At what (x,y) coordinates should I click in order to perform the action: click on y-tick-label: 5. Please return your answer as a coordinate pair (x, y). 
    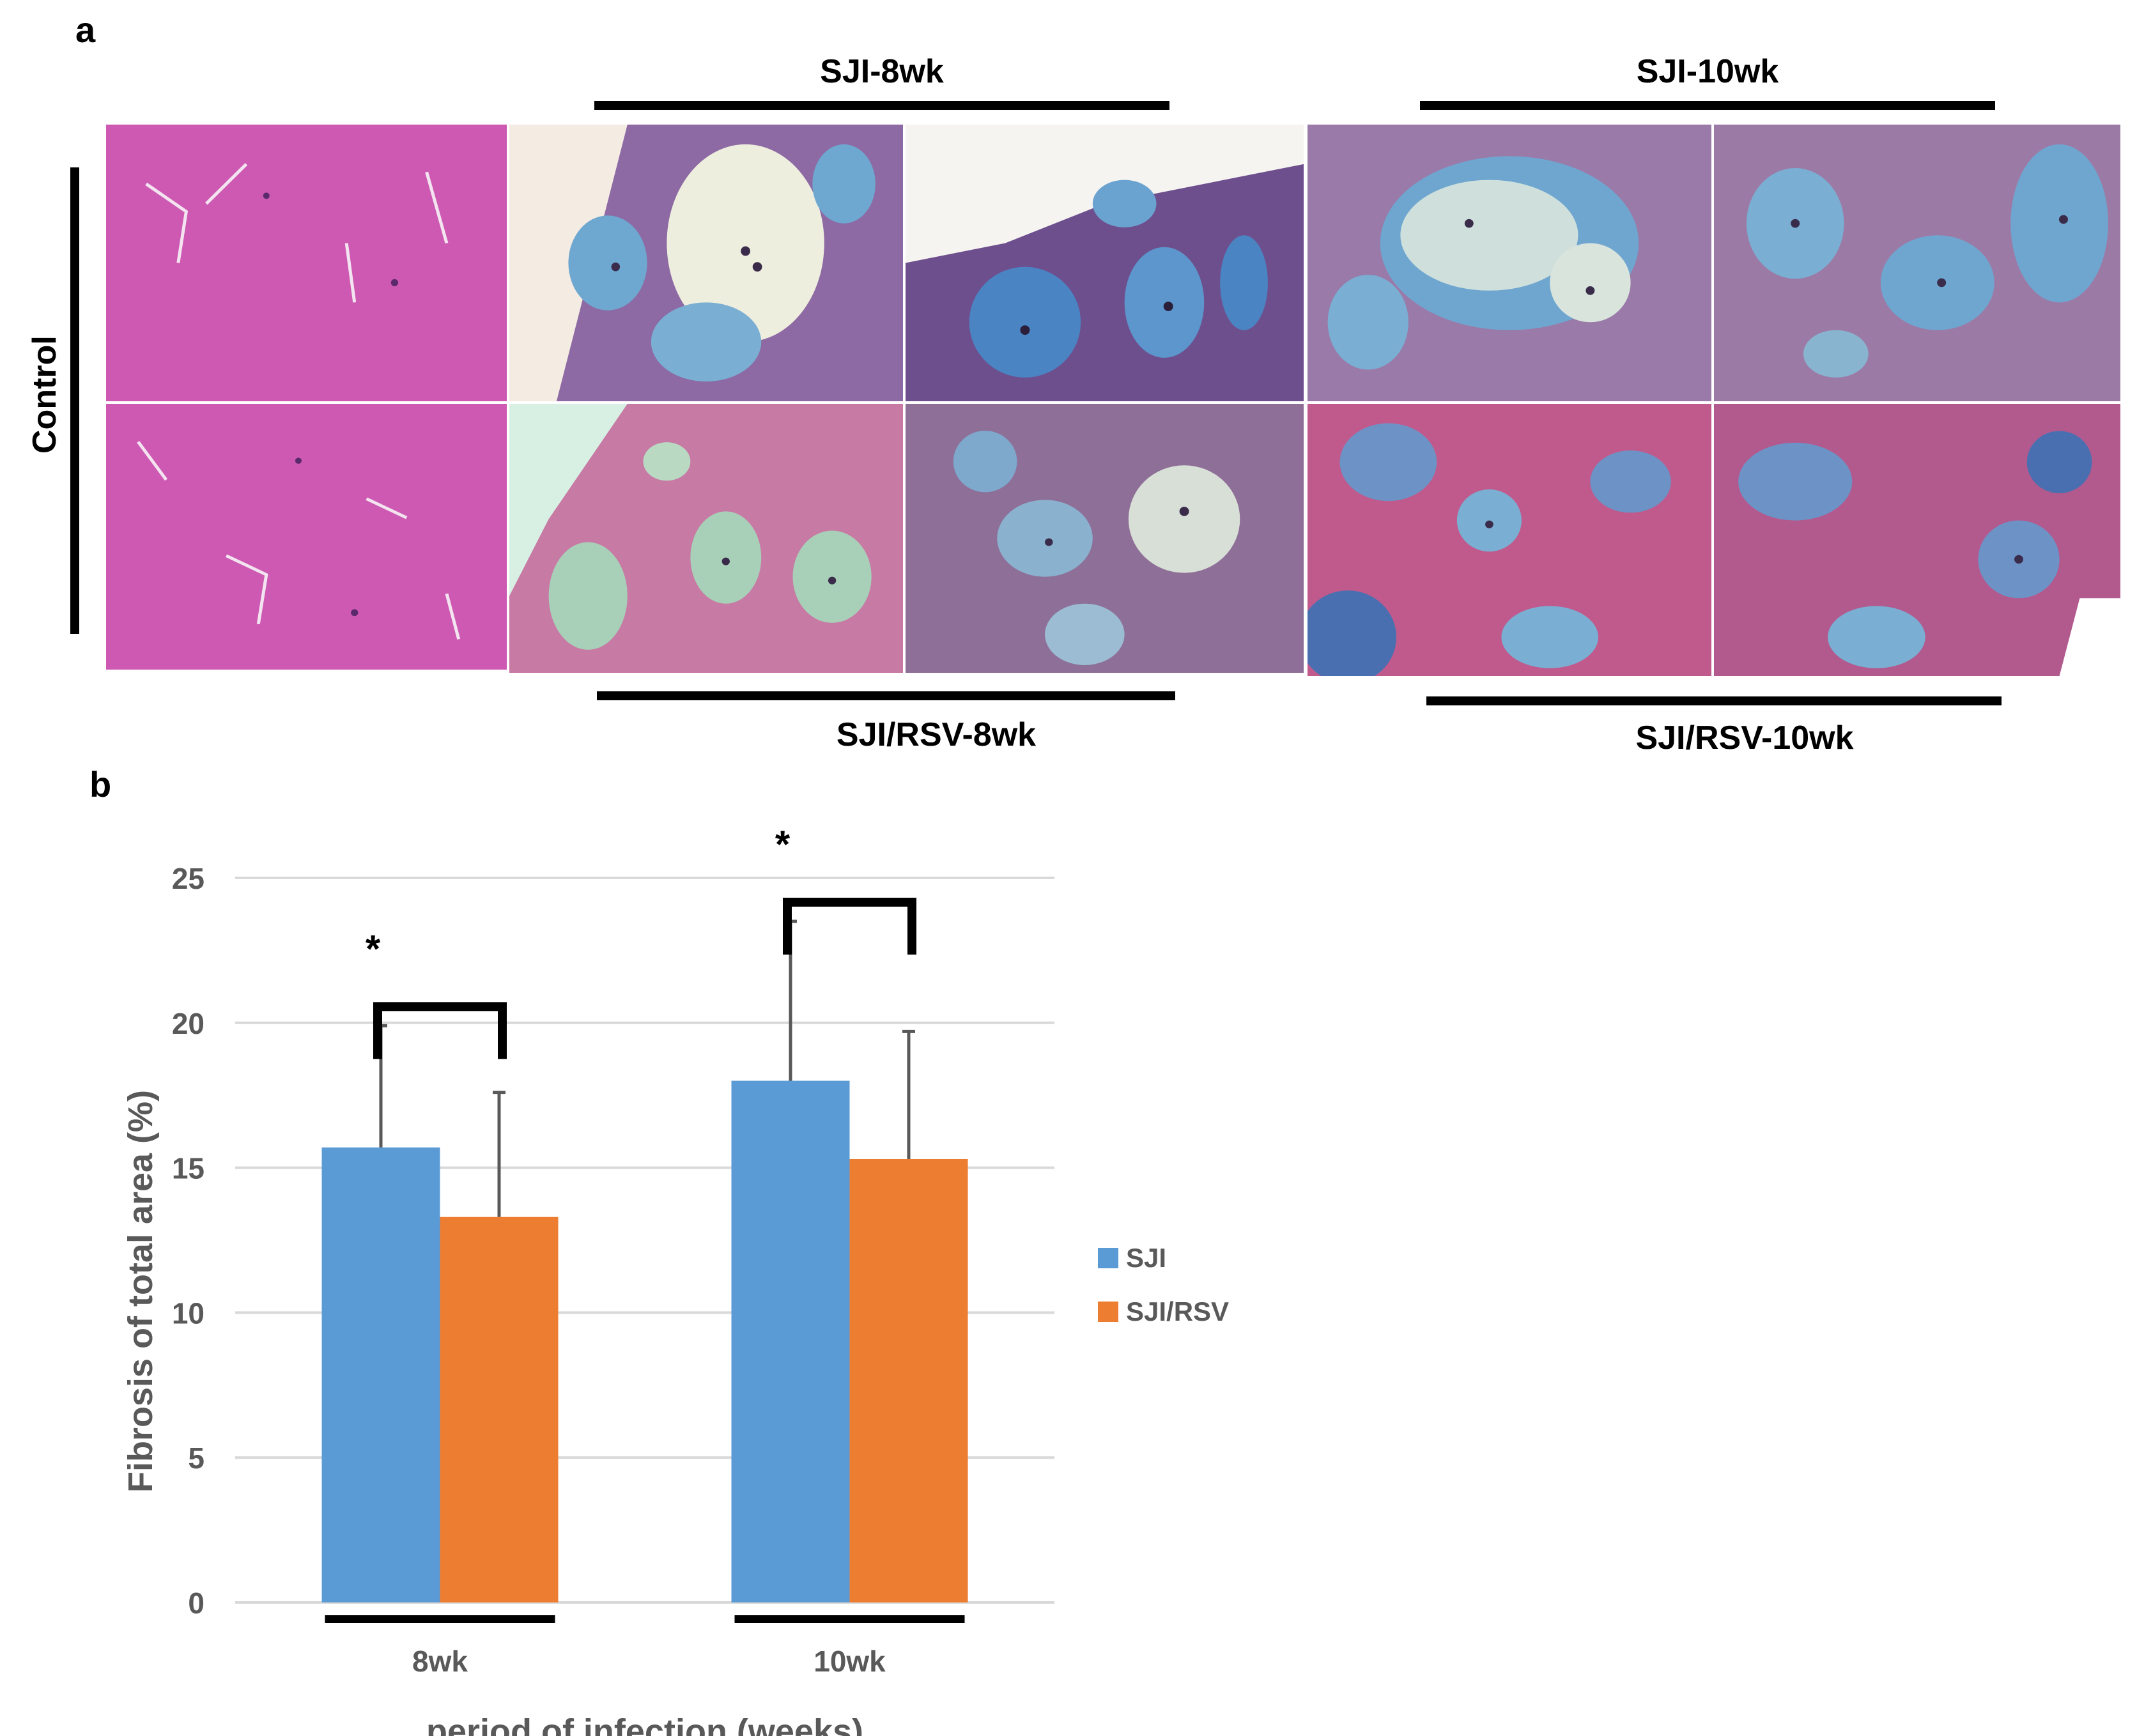
    Looking at the image, I should click on (196, 1458).